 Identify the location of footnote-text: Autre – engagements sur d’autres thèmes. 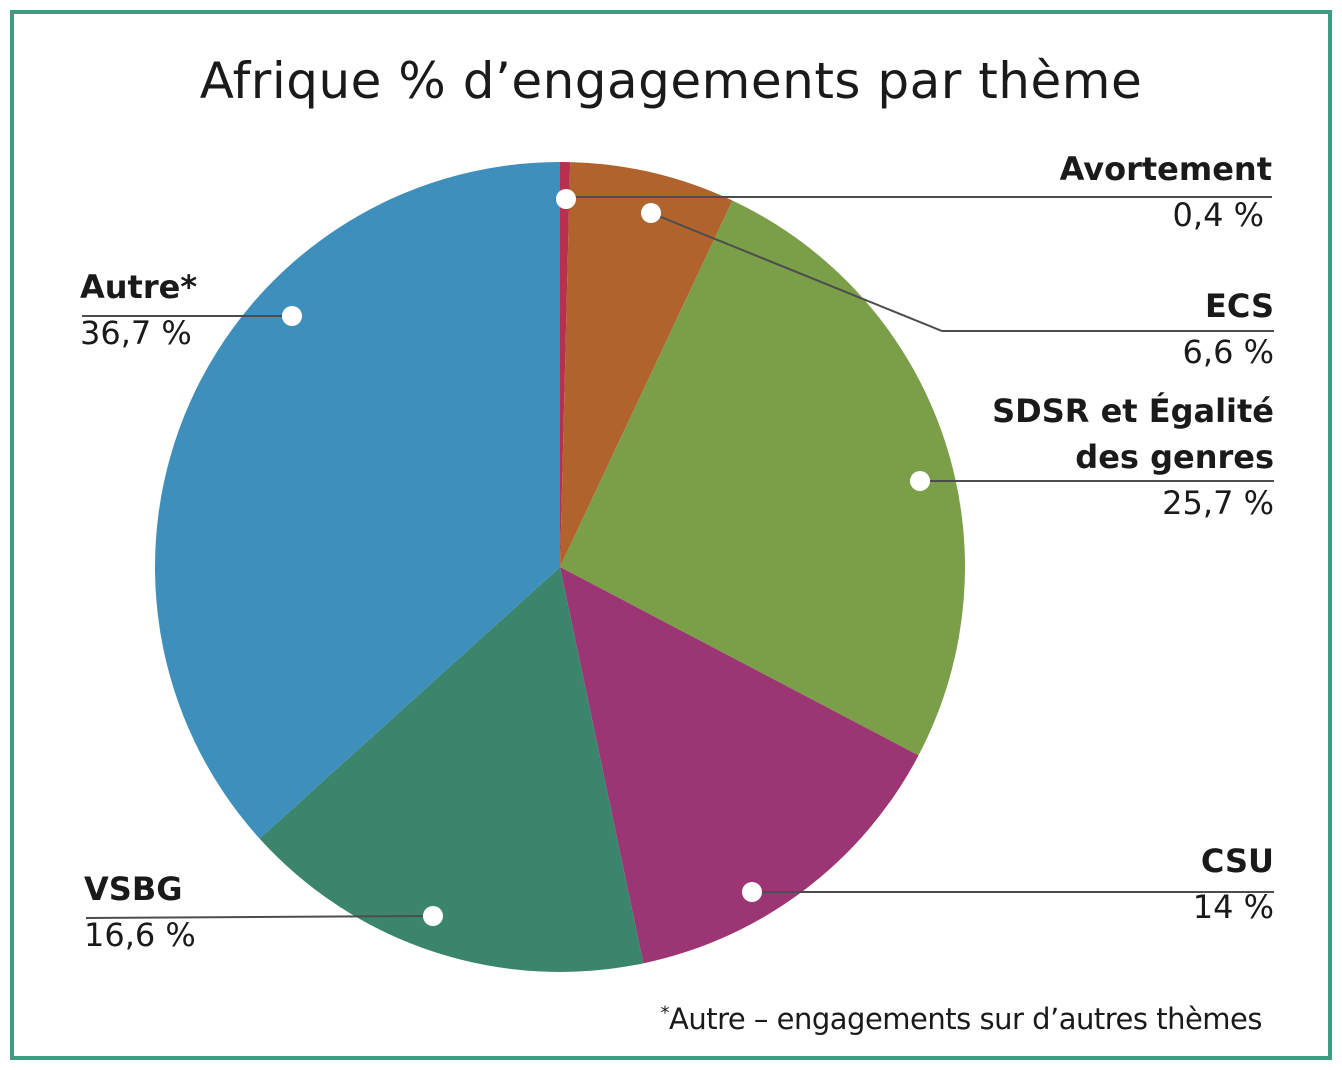
(965, 1019).